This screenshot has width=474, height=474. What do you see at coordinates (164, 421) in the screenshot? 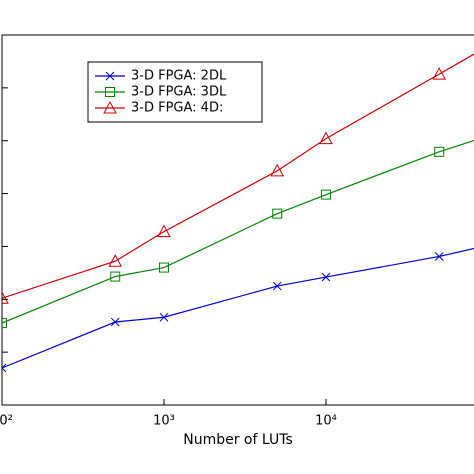
I see `x-tick-label: 10³` at bounding box center [164, 421].